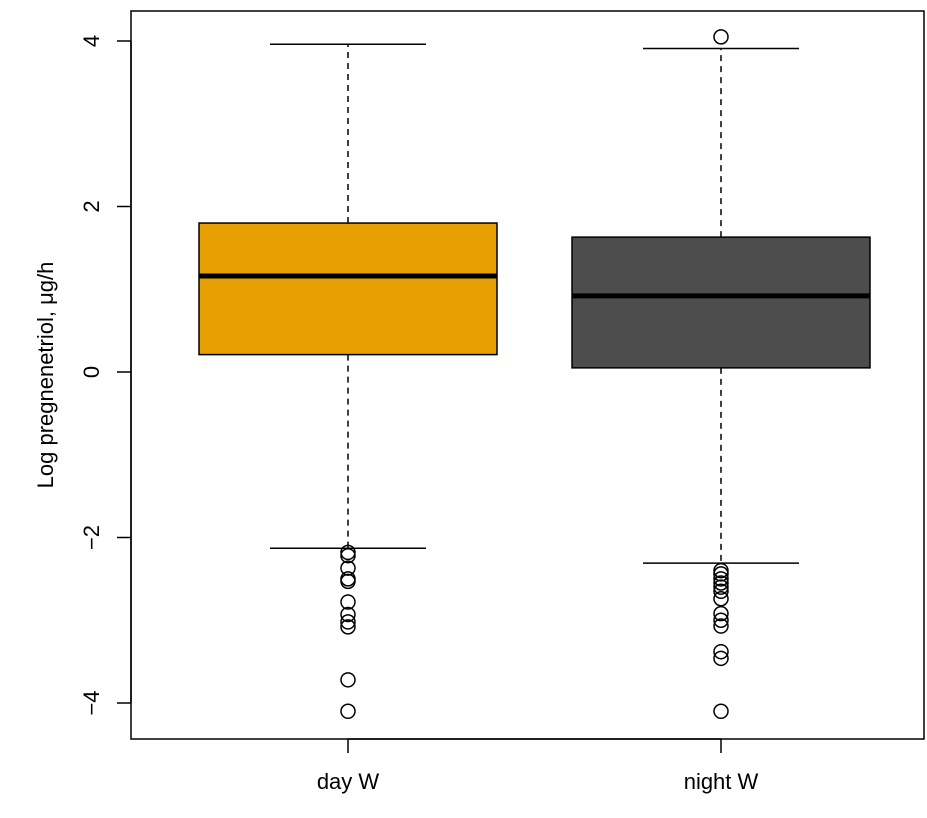  Describe the element at coordinates (538, 766) in the screenshot. I see `x-axis: day W night W` at that location.